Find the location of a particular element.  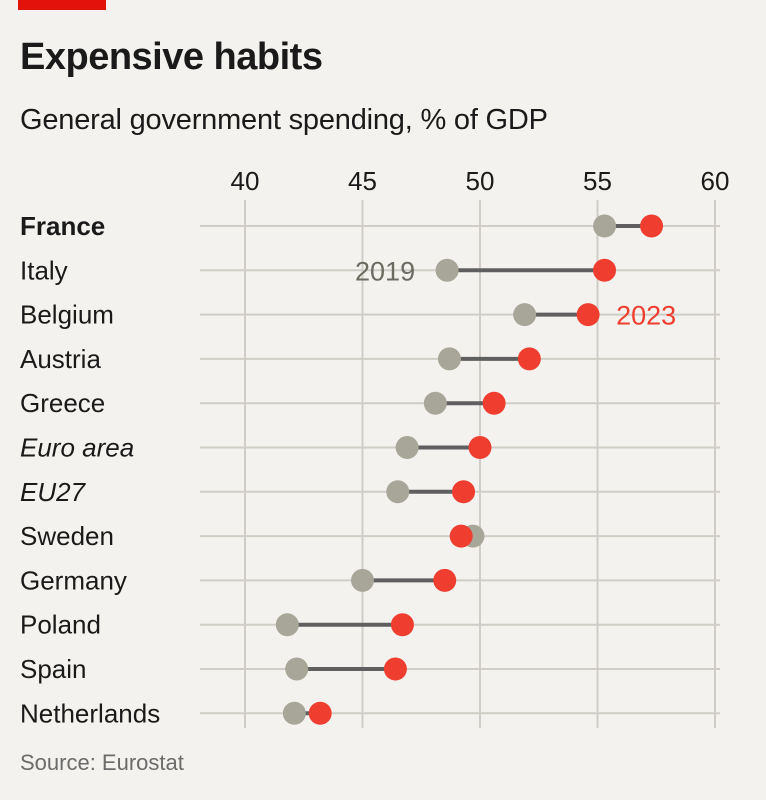

x-tick-label: 45 is located at coordinates (362, 181).